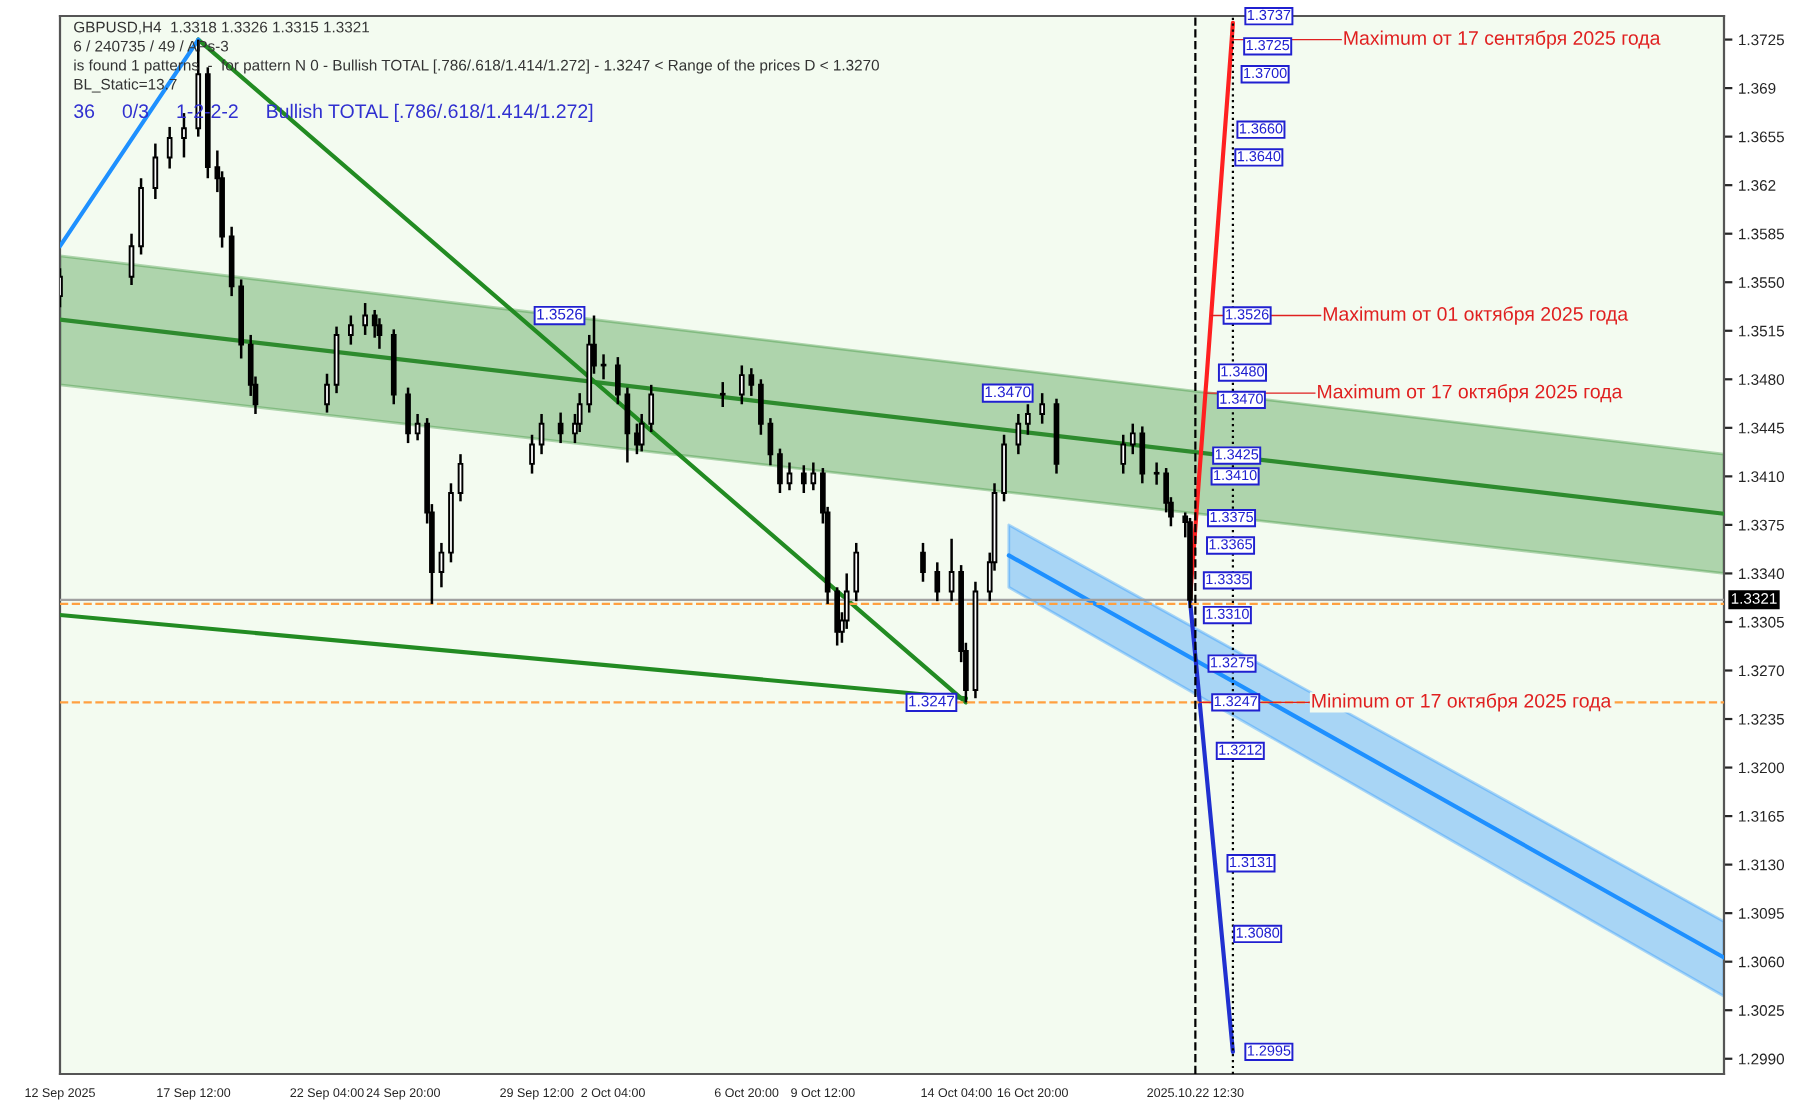 The width and height of the screenshot is (1800, 1114). I want to click on annotation: Maximum от 17 сентября 2025 года, so click(1502, 39).